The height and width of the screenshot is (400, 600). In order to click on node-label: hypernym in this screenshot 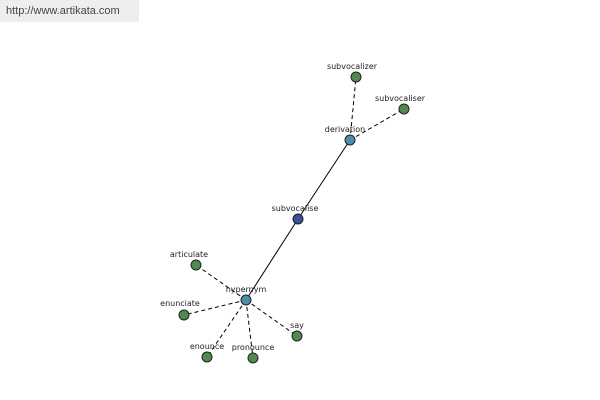, I will do `click(246, 289)`.